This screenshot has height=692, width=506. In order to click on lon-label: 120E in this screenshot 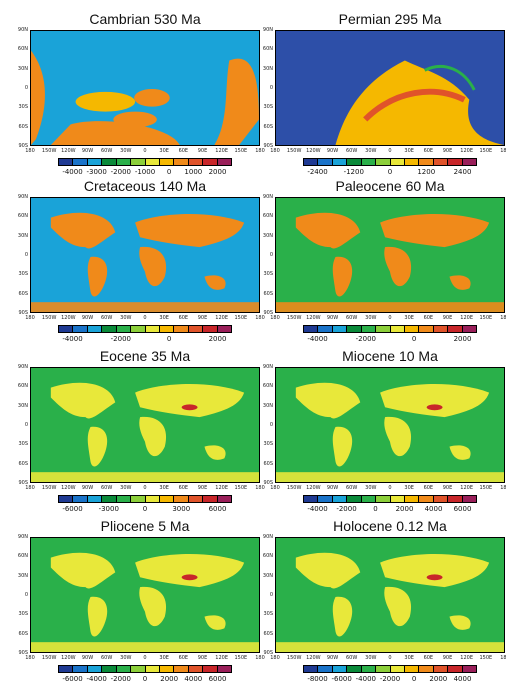, I will do `click(222, 318)`.